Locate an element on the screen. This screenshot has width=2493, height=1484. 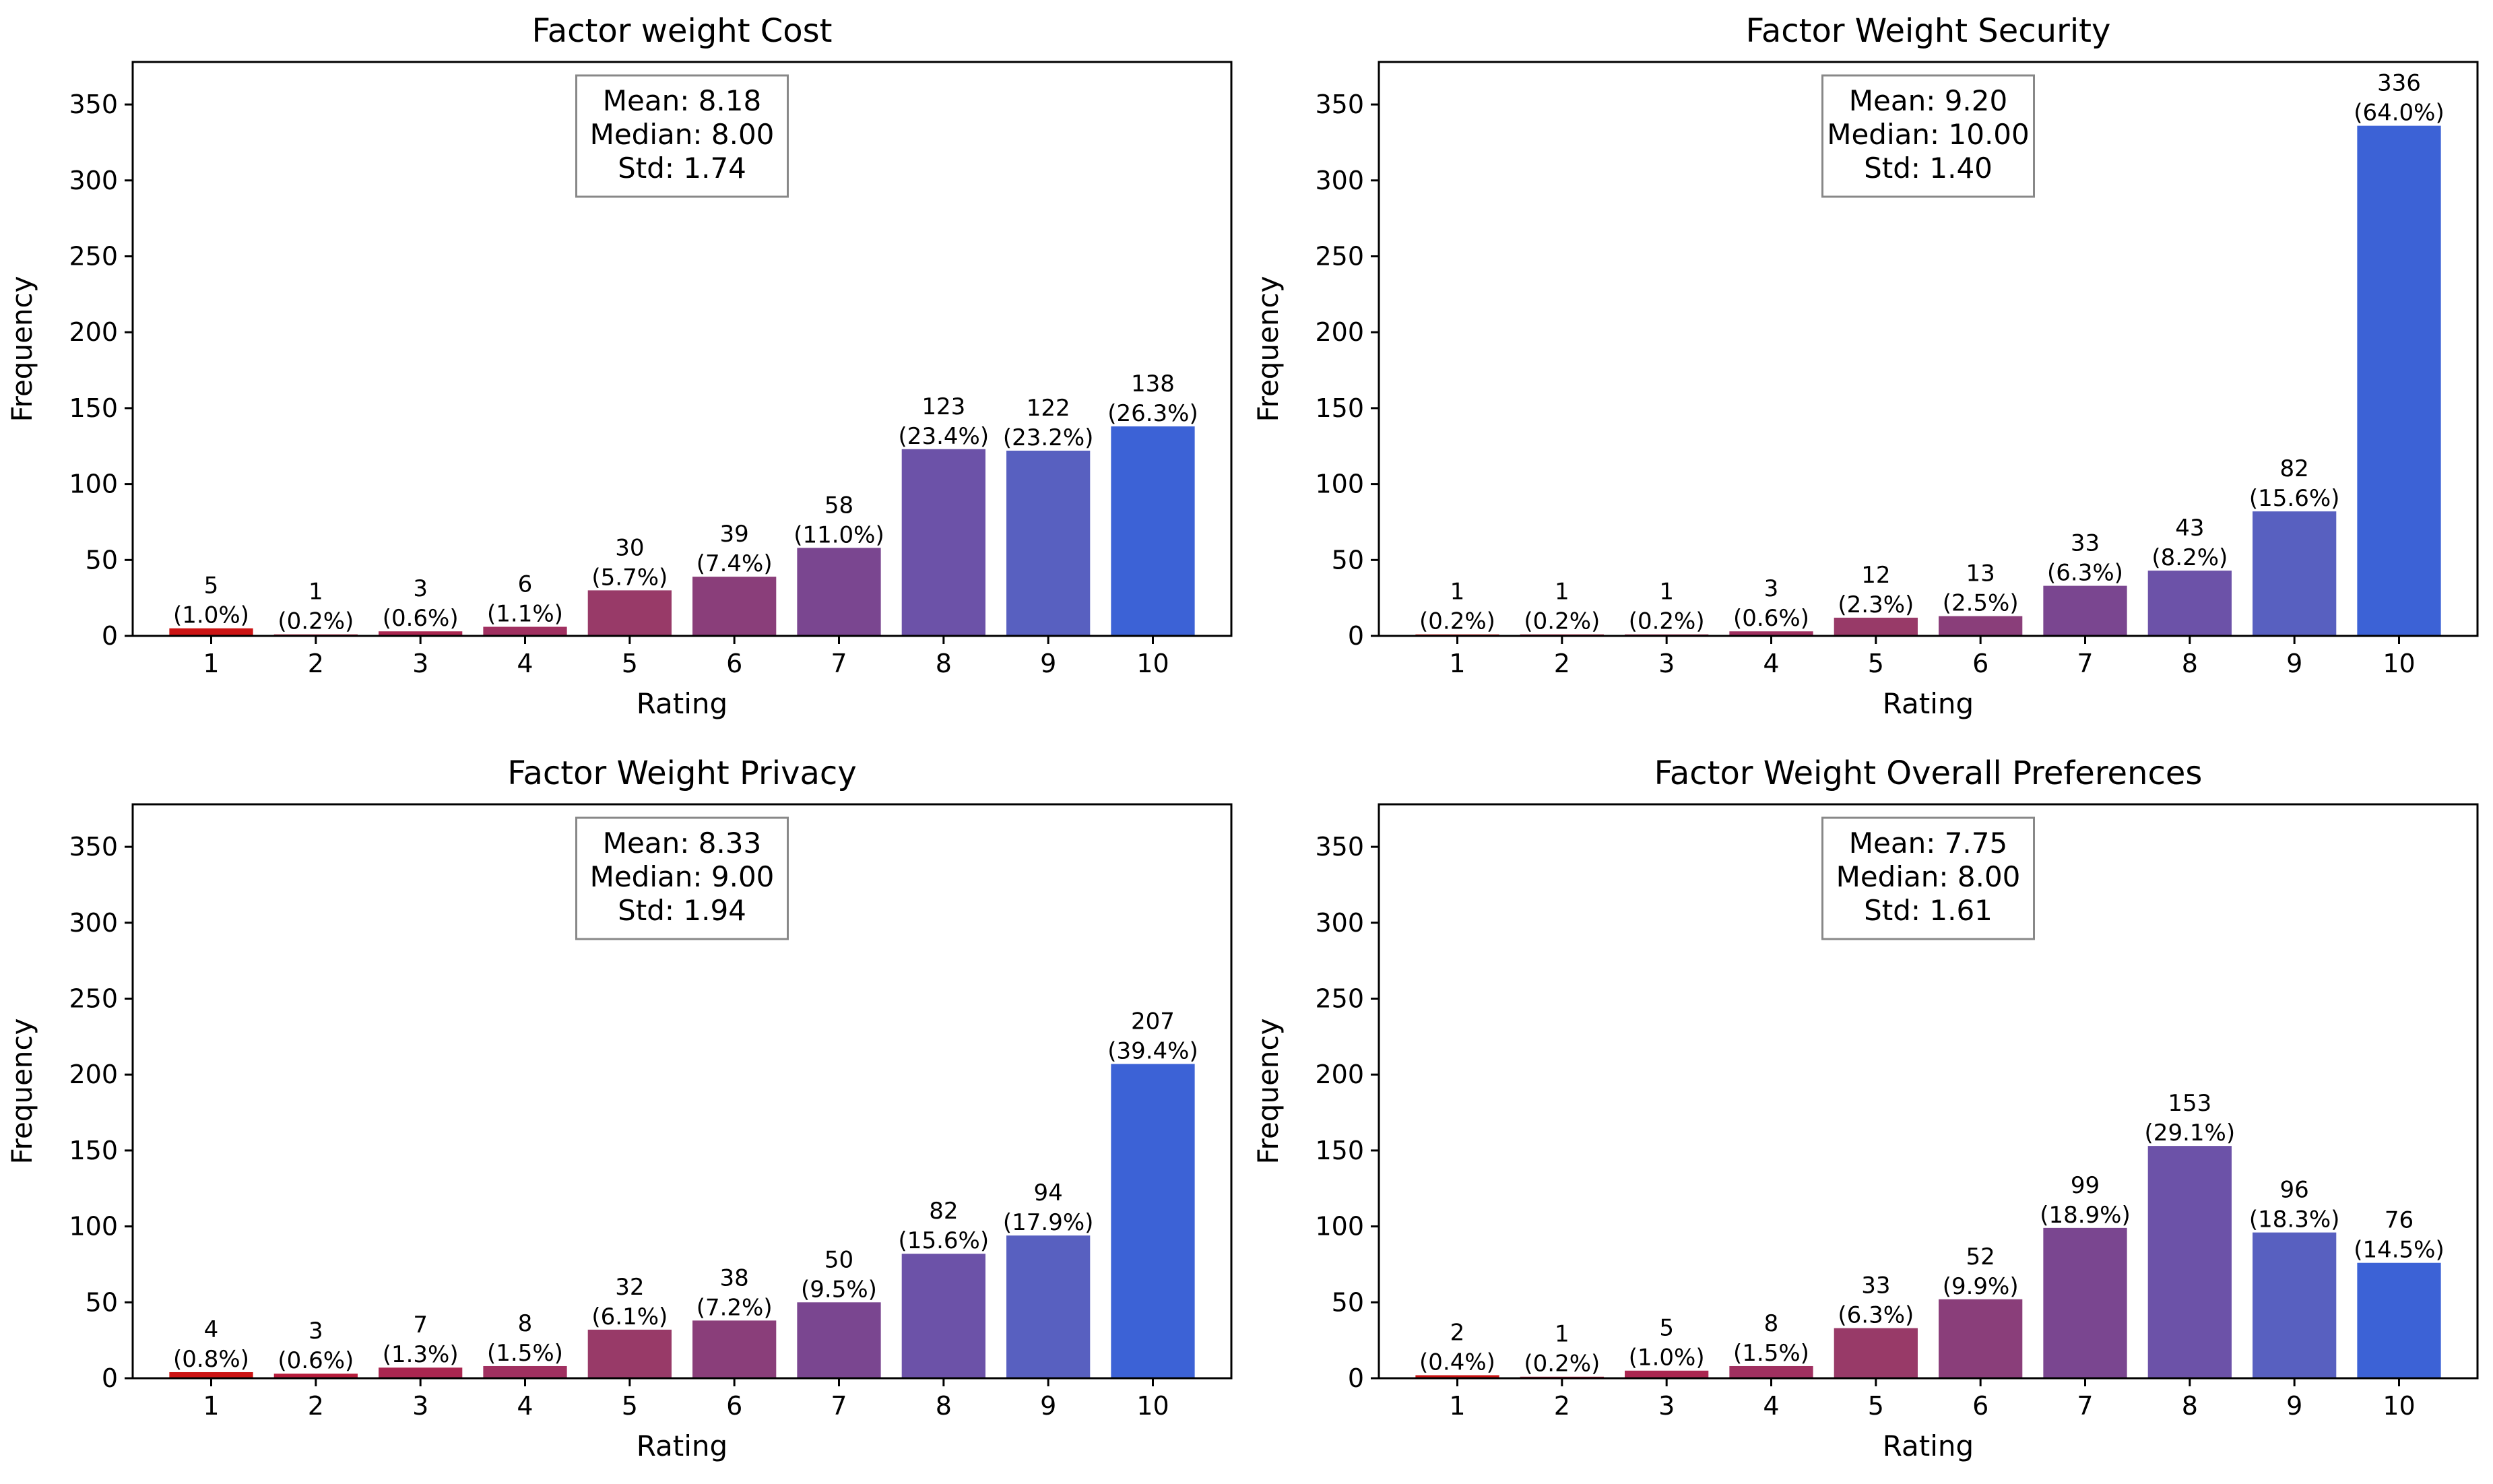
bar-percent-label: (2.3%) is located at coordinates (1876, 604).